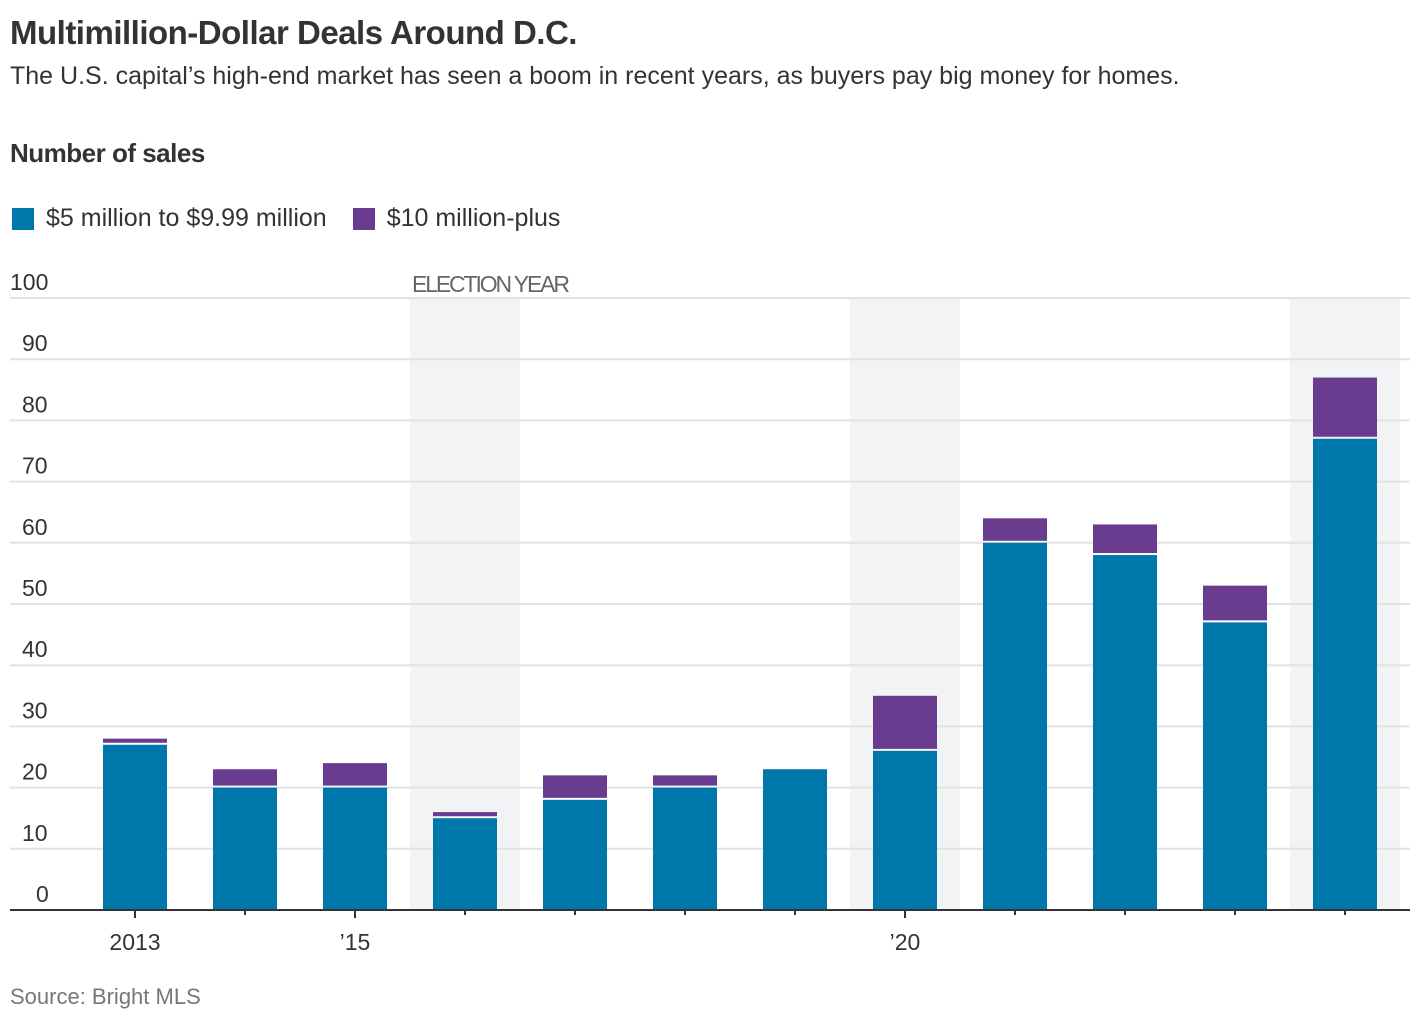 The image size is (1420, 1030). What do you see at coordinates (473, 218) in the screenshot?
I see `legend-label: $10 million-plus` at bounding box center [473, 218].